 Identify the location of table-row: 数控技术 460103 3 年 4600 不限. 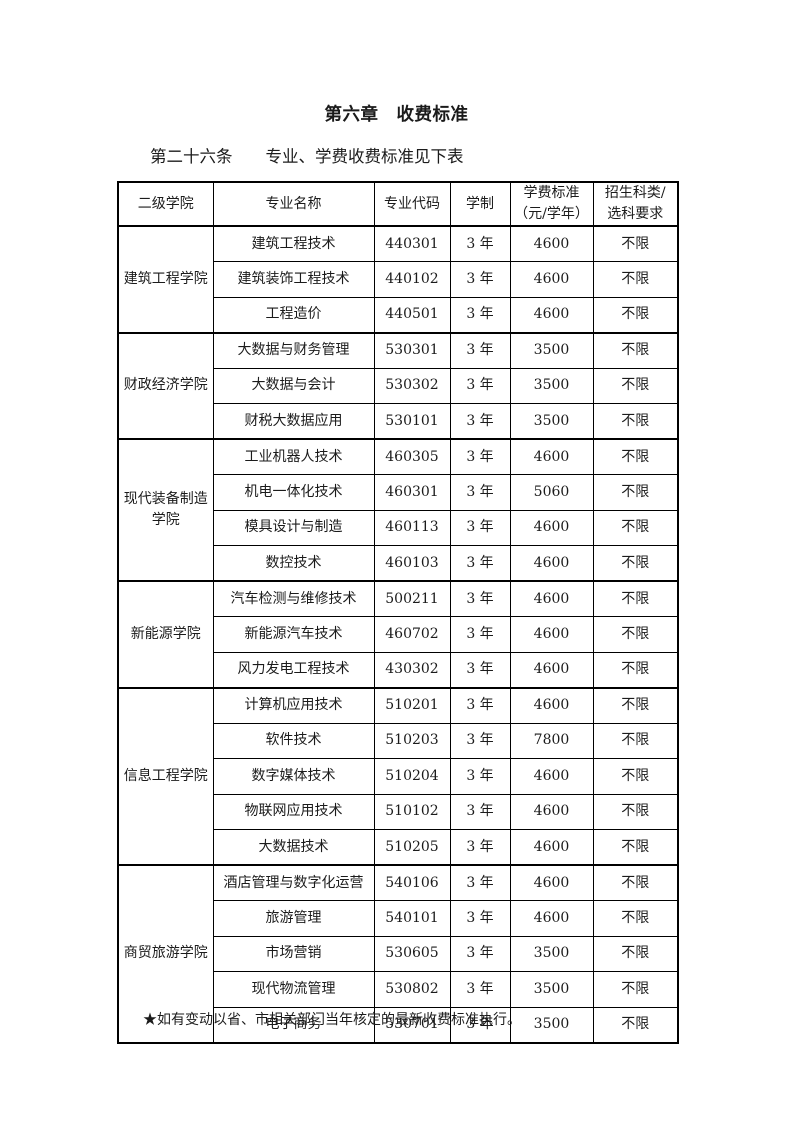
(398, 563).